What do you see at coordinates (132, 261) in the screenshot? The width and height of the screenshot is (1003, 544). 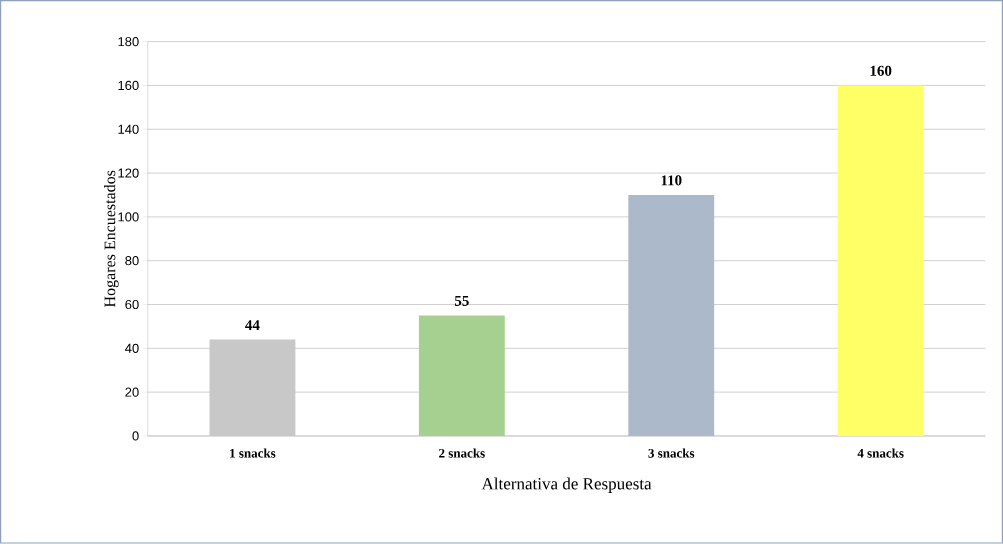 I see `y-tick-label: 80` at bounding box center [132, 261].